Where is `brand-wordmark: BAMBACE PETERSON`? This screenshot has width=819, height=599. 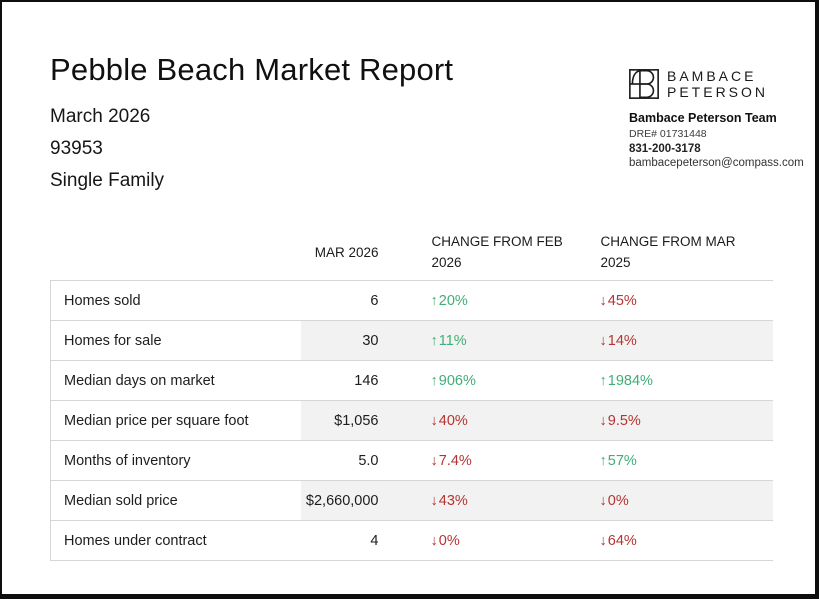
brand-wordmark: BAMBACE PETERSON is located at coordinates (717, 84).